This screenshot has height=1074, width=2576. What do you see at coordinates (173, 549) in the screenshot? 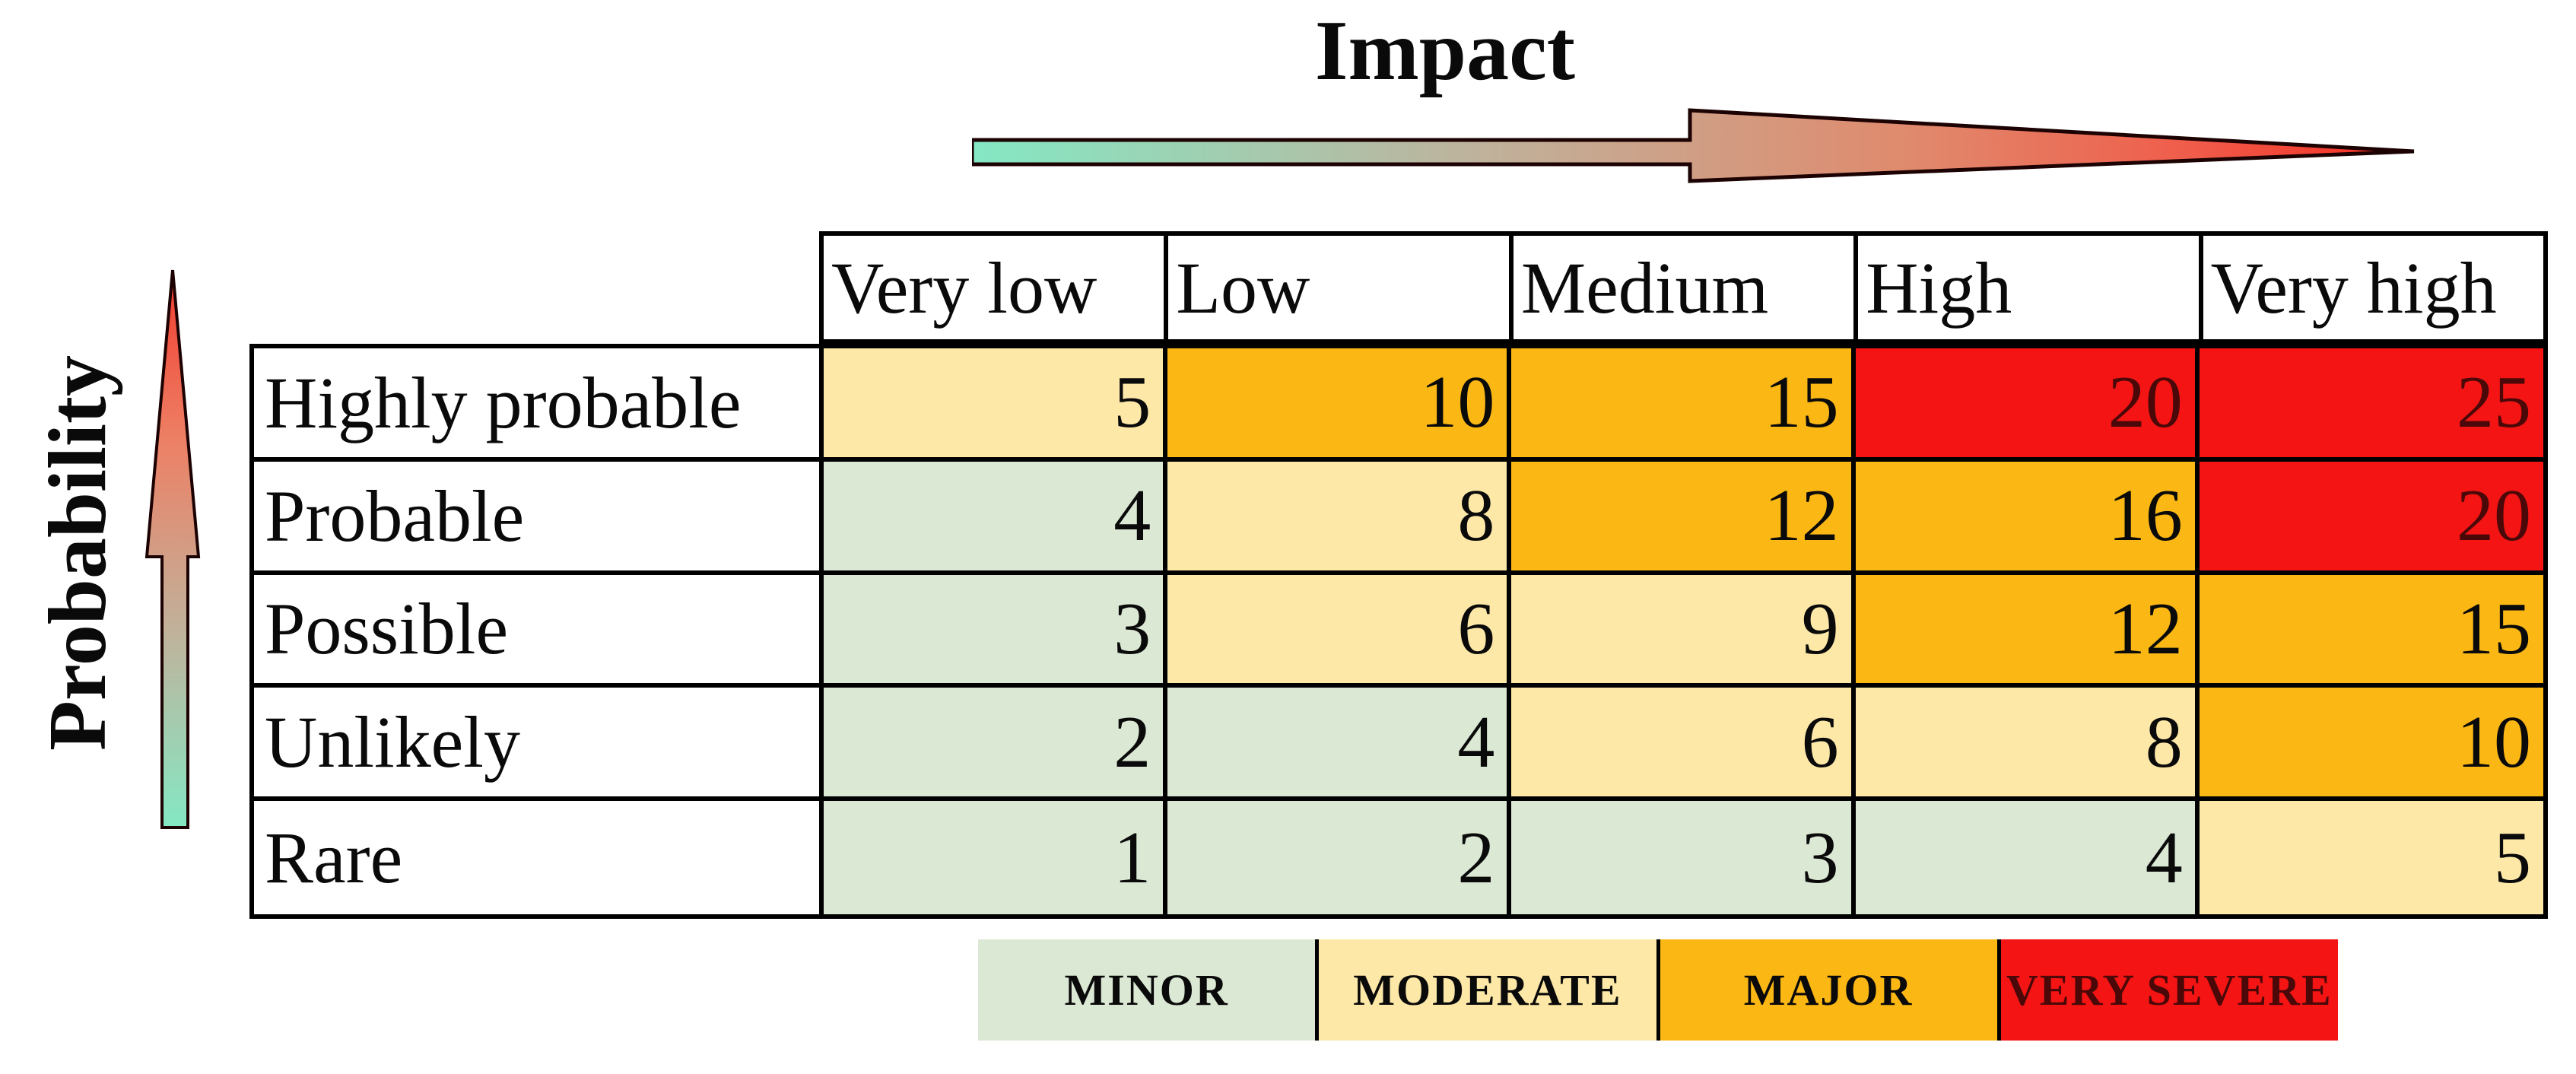
I see `probability-gradient-arrow-icon` at bounding box center [173, 549].